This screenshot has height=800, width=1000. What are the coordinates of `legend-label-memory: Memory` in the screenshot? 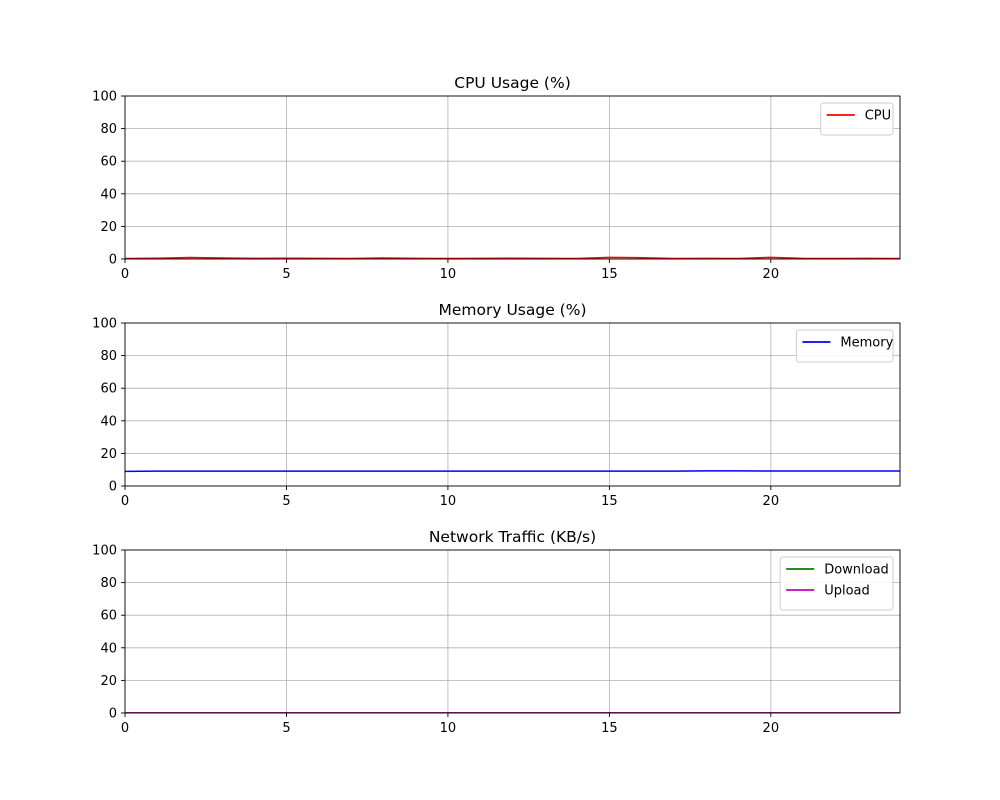 It's located at (866, 343).